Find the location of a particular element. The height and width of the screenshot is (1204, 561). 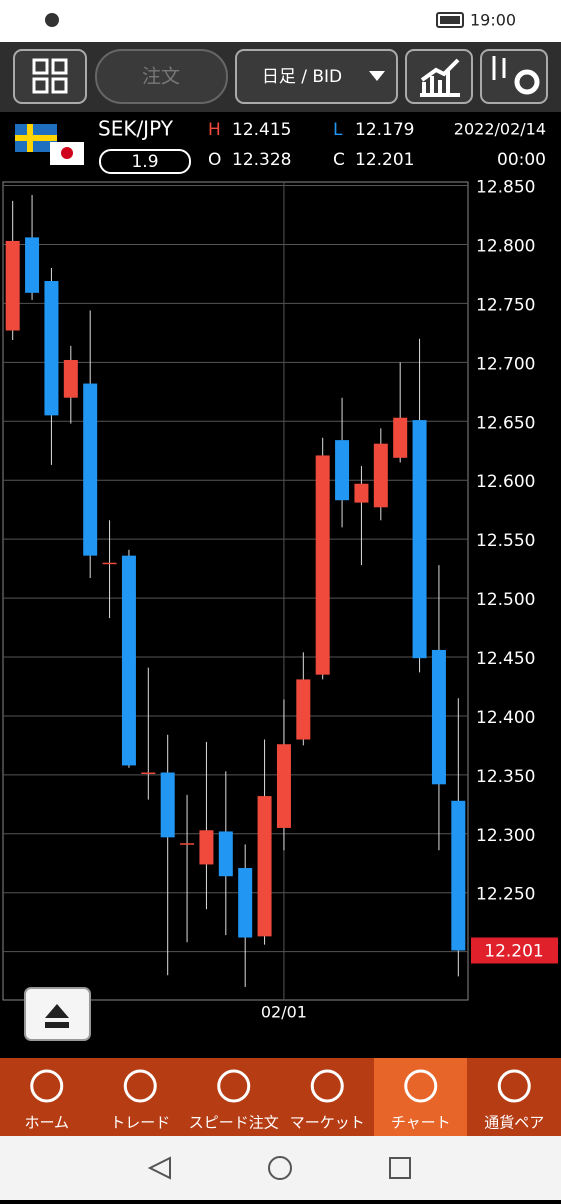

system-nav is located at coordinates (280, 1168).